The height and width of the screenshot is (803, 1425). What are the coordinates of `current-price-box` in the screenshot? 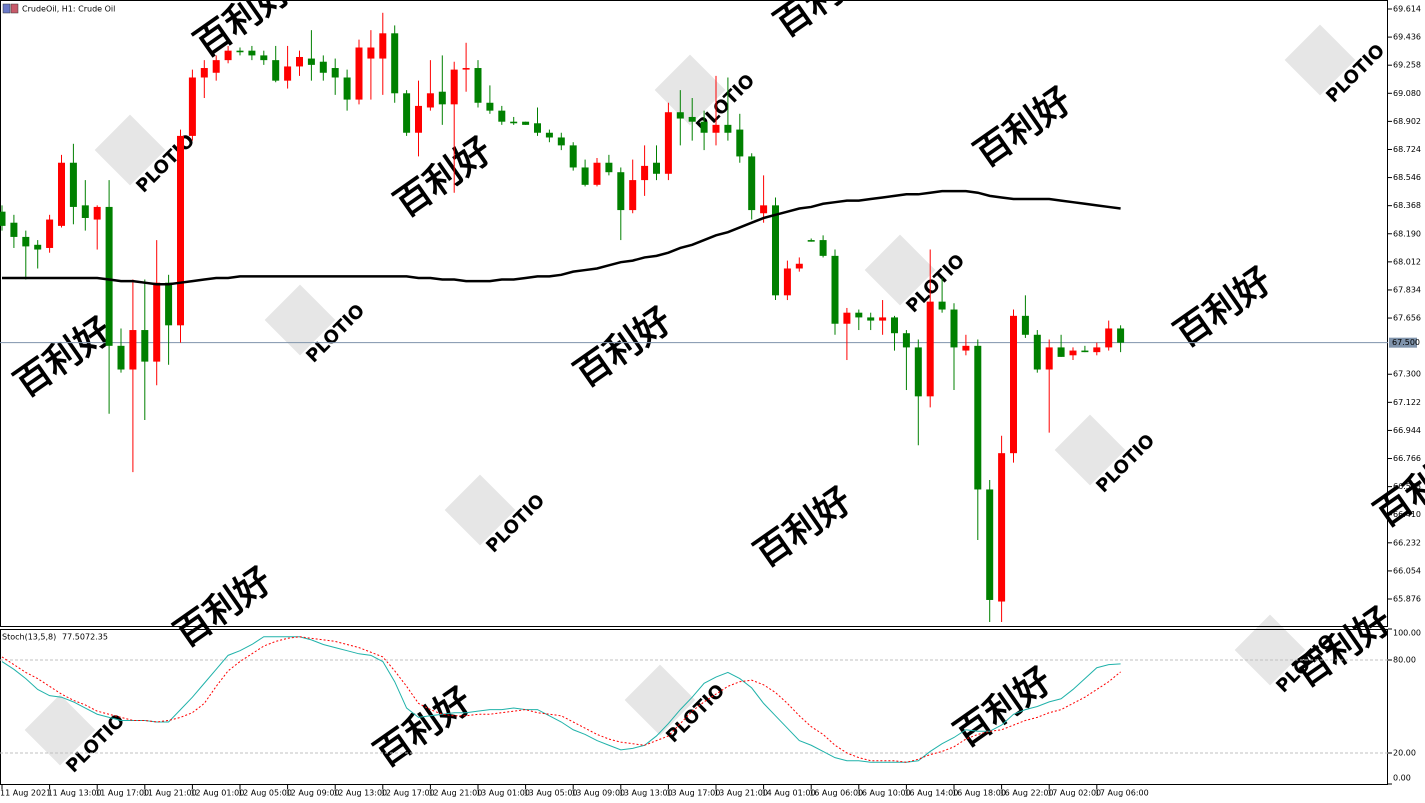 It's located at (1403, 342).